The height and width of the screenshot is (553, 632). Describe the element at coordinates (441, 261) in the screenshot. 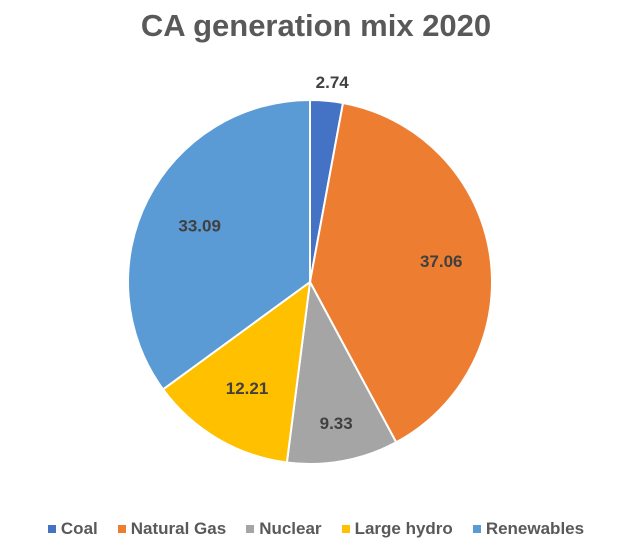

I see `data-label-natural-gas: 37.06` at that location.